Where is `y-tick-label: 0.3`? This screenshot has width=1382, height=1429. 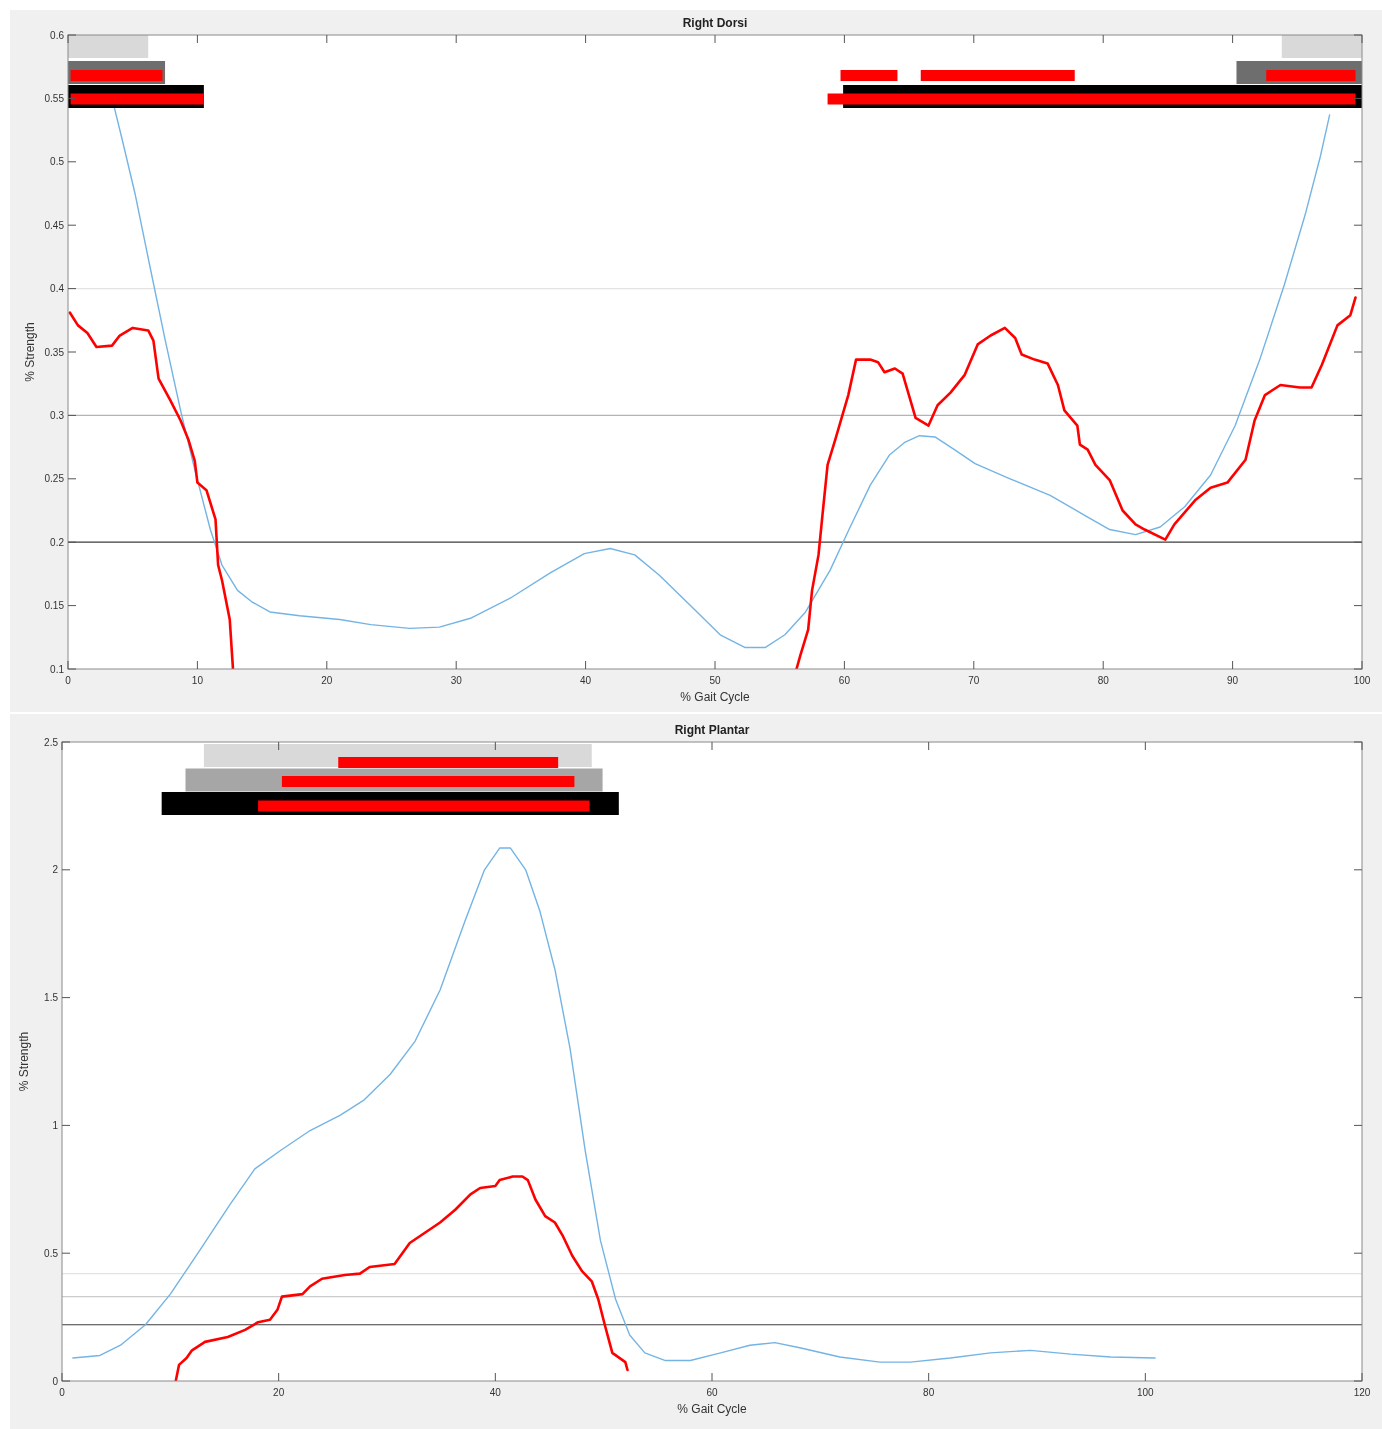
y-tick-label: 0.3 is located at coordinates (57, 415).